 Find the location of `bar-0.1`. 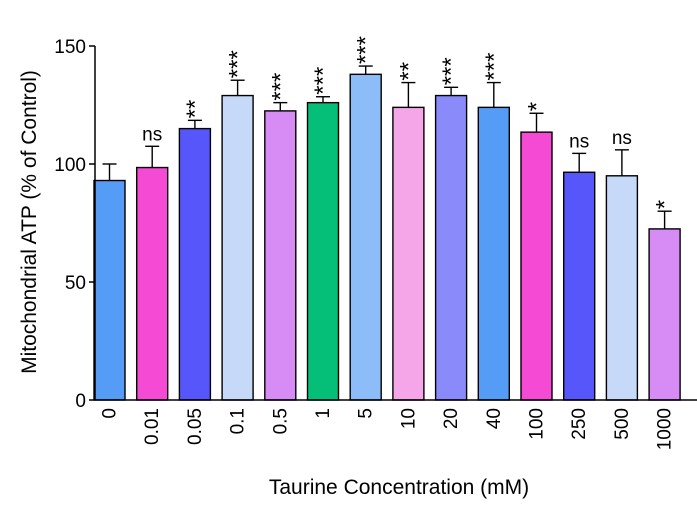

bar-0.1 is located at coordinates (237, 247).